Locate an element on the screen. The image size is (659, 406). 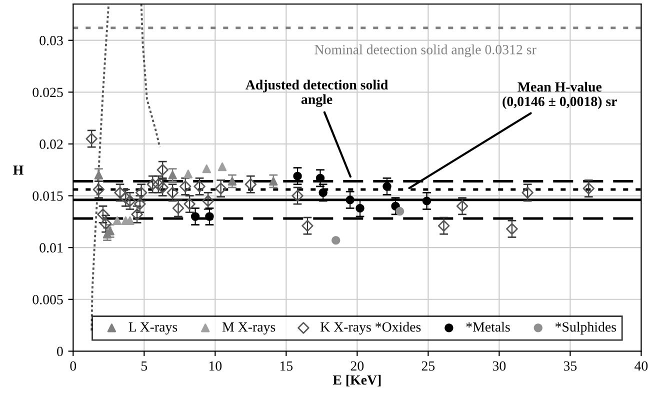
x-tick-label: 15 is located at coordinates (286, 366).